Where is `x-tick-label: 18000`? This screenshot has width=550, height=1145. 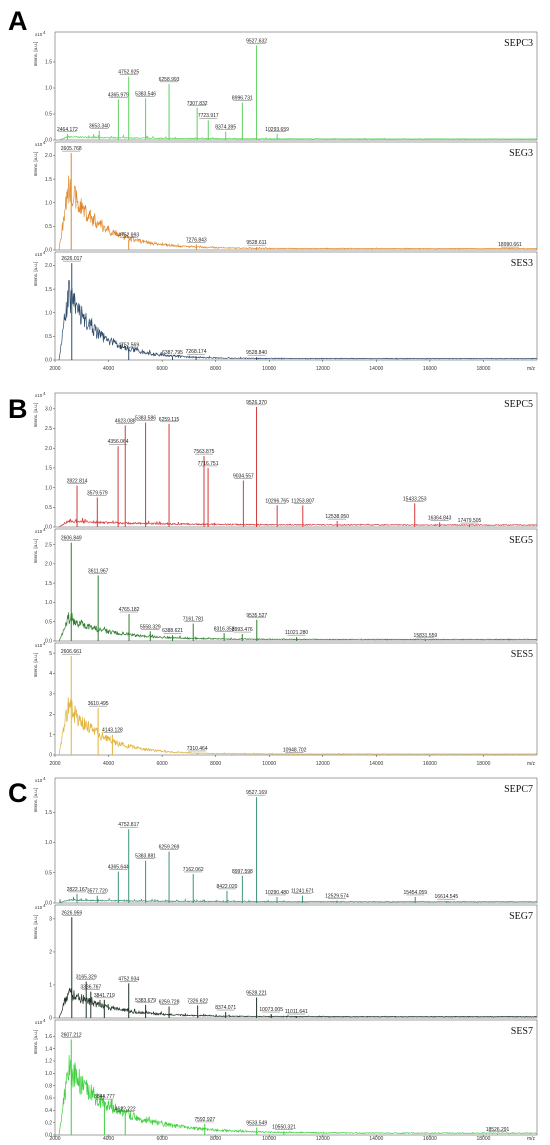 x-tick-label: 18000 is located at coordinates (483, 1139).